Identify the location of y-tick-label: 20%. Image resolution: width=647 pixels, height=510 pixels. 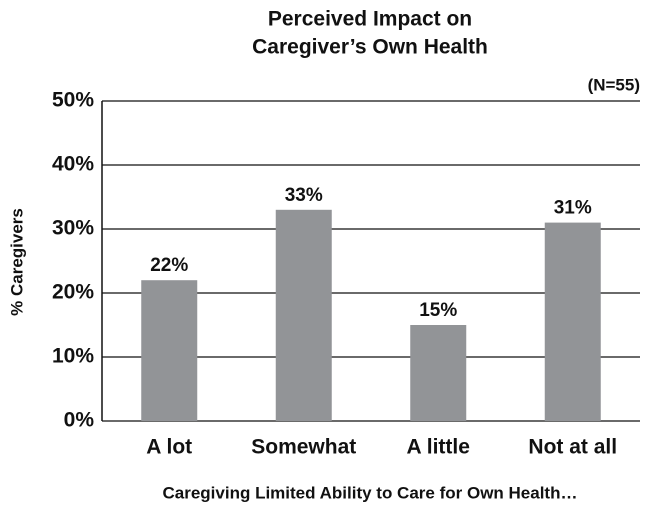
(73, 292).